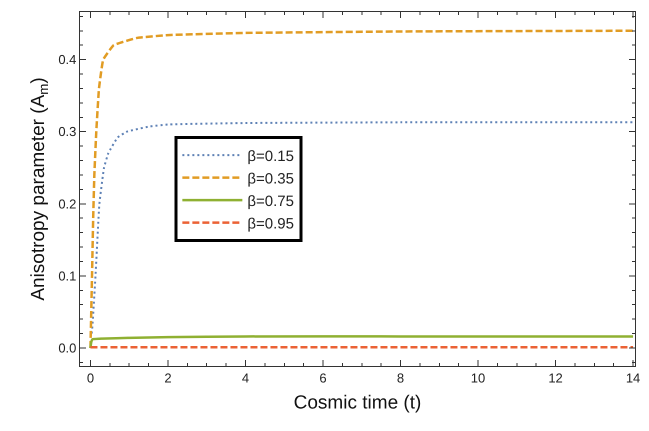 The image size is (649, 431). What do you see at coordinates (67, 60) in the screenshot?
I see `y-tick-label: 0.4` at bounding box center [67, 60].